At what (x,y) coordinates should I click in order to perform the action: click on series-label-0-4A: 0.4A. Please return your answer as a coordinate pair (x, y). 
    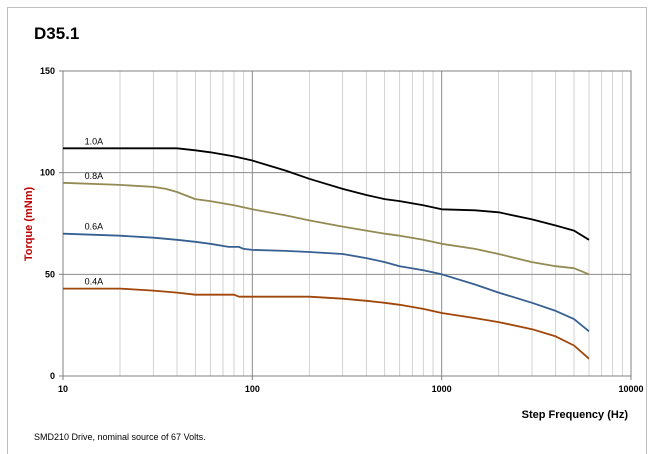
    Looking at the image, I should click on (94, 282).